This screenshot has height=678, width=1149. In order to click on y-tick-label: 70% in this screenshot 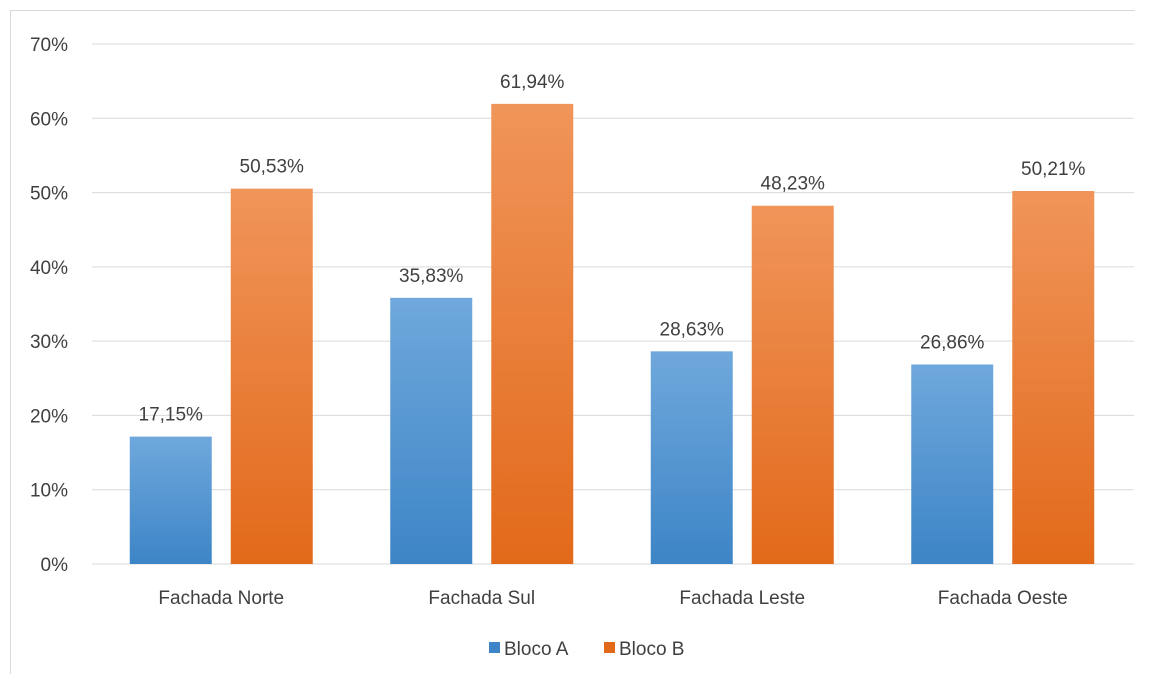, I will do `click(49, 45)`.